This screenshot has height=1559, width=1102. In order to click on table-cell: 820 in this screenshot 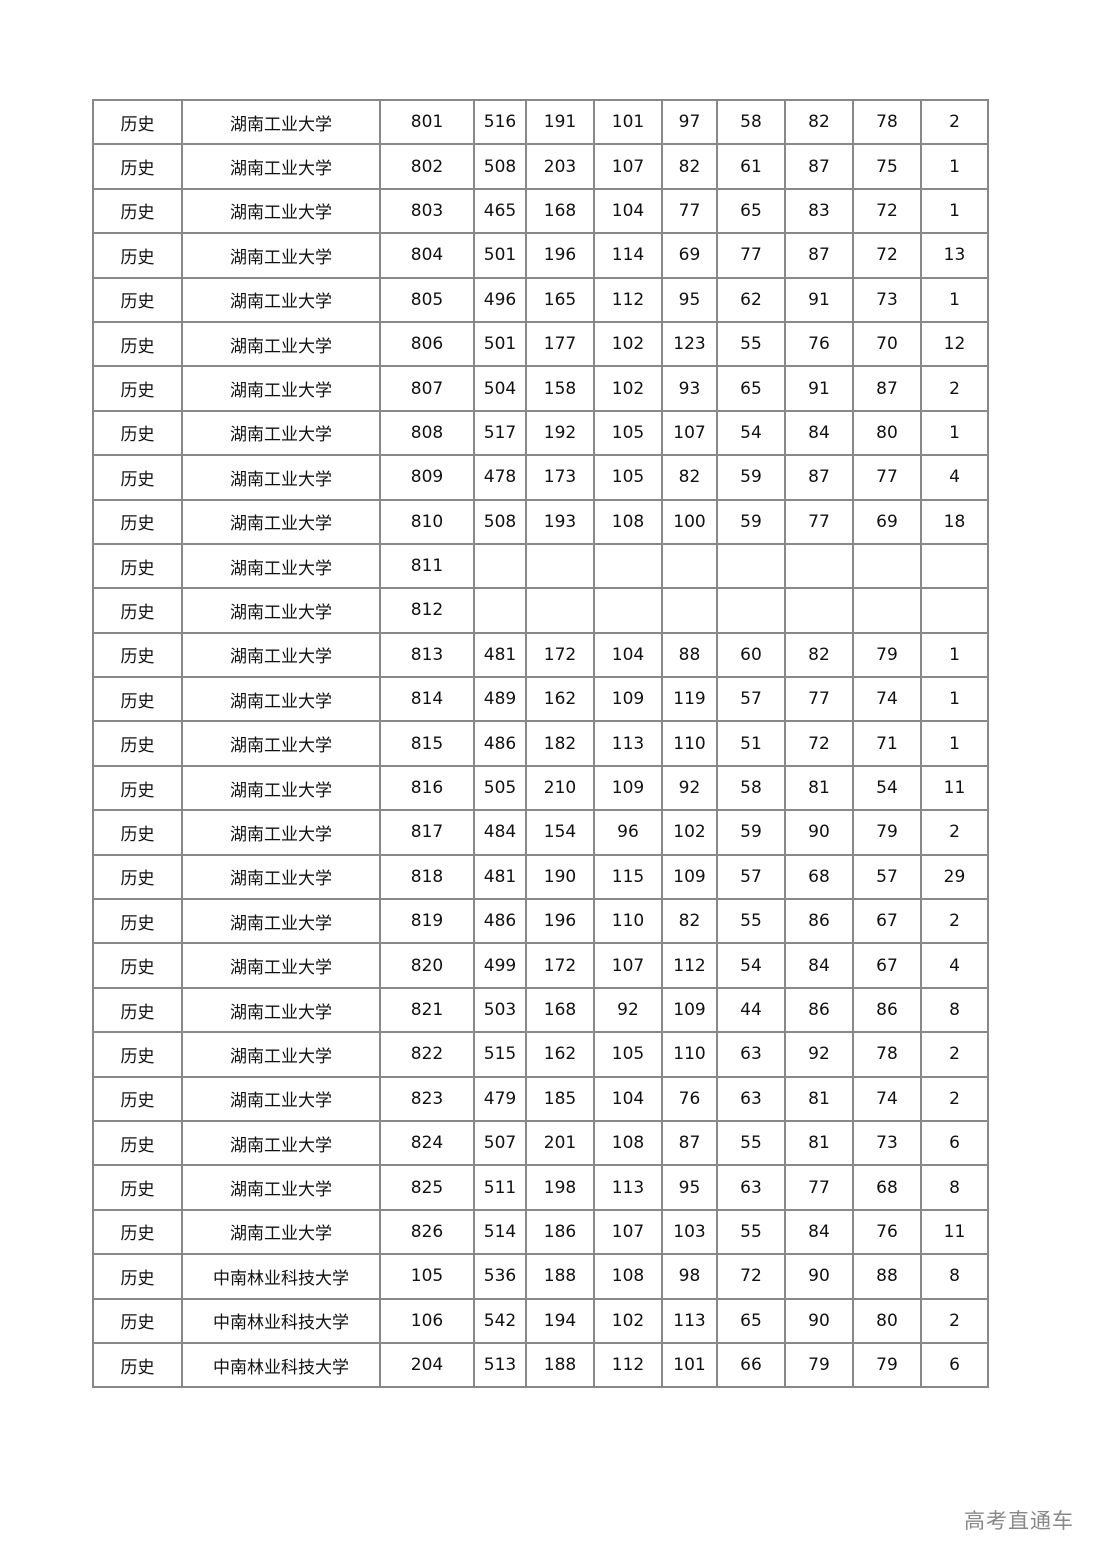, I will do `click(427, 965)`.